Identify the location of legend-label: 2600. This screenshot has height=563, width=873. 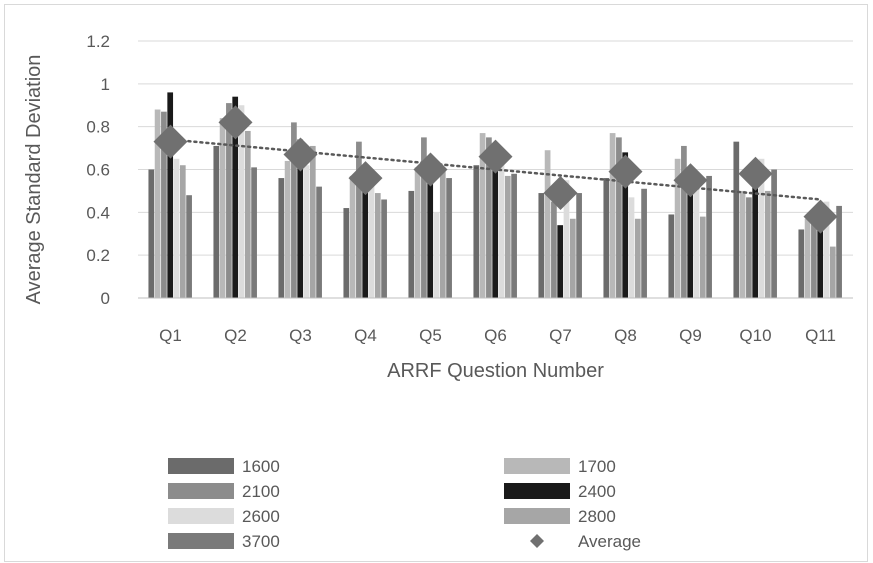
(261, 516).